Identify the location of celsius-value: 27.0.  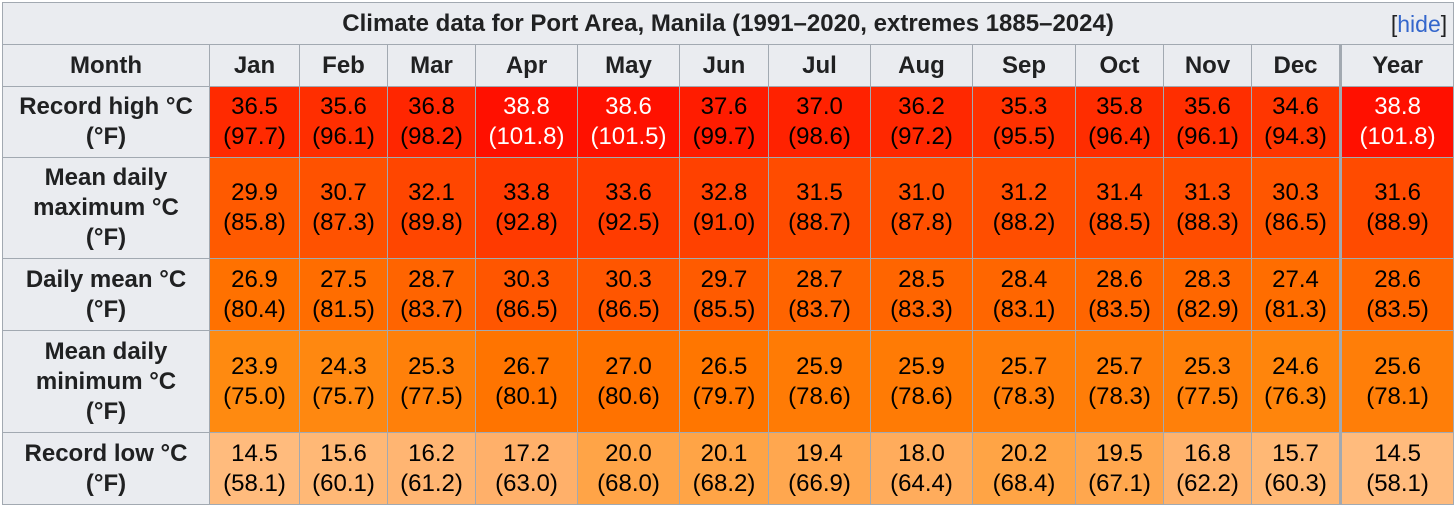
(628, 366).